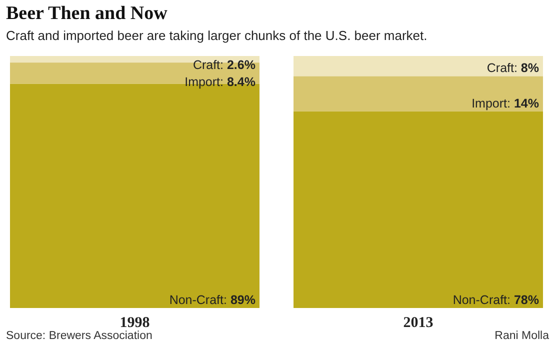 The image size is (553, 343). Describe the element at coordinates (526, 103) in the screenshot. I see `data-label: 14%` at that location.